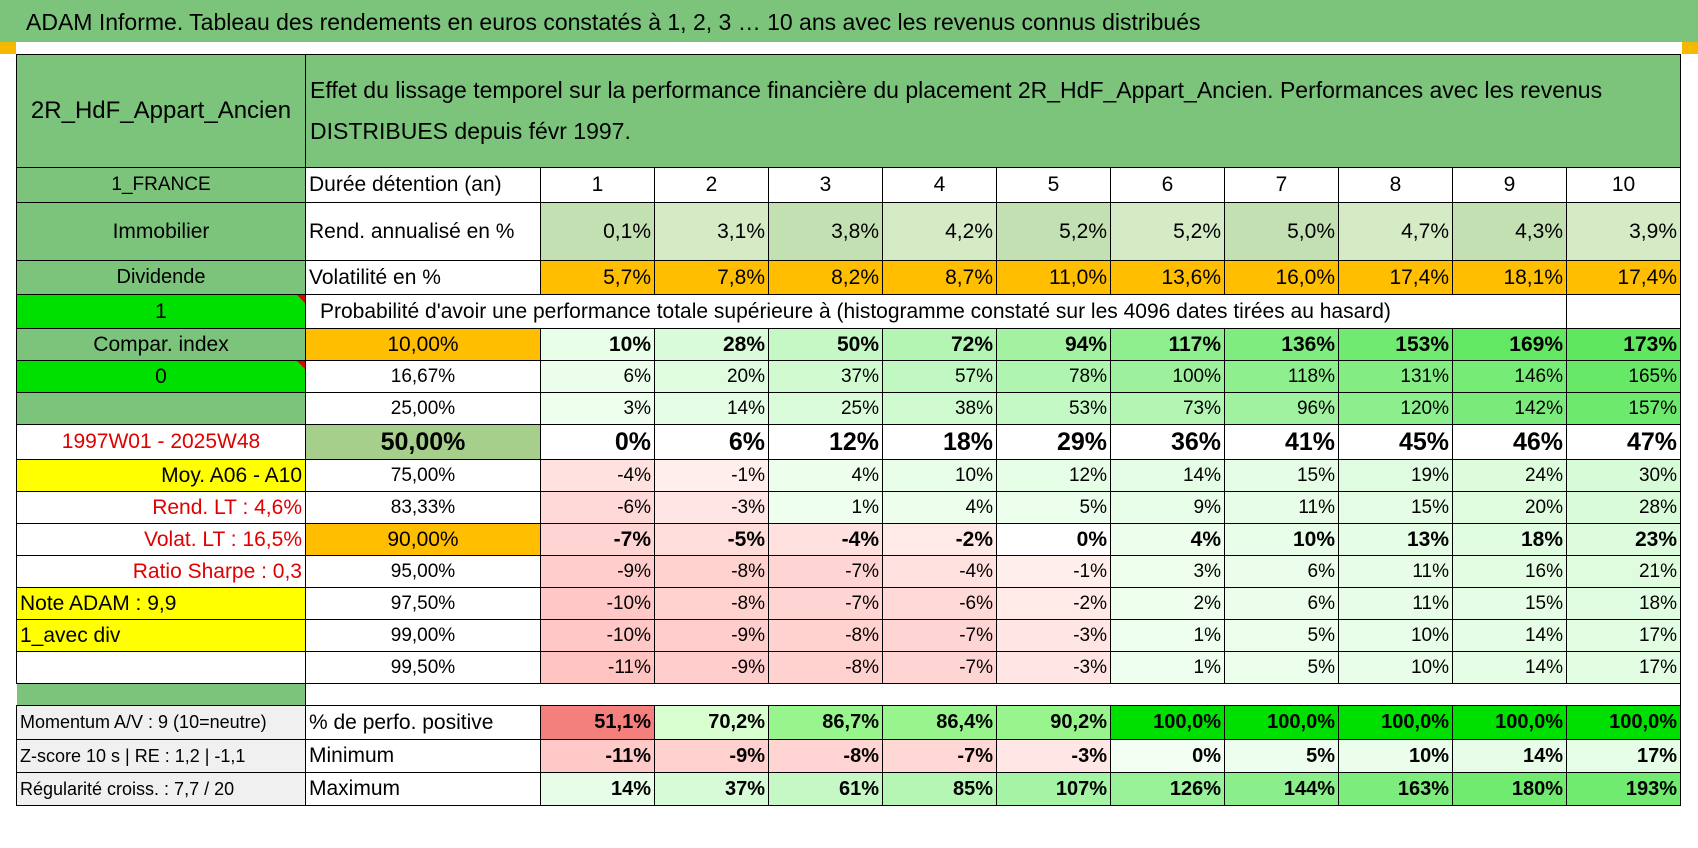  What do you see at coordinates (1167, 408) in the screenshot?
I see `performance-cell: 73%` at bounding box center [1167, 408].